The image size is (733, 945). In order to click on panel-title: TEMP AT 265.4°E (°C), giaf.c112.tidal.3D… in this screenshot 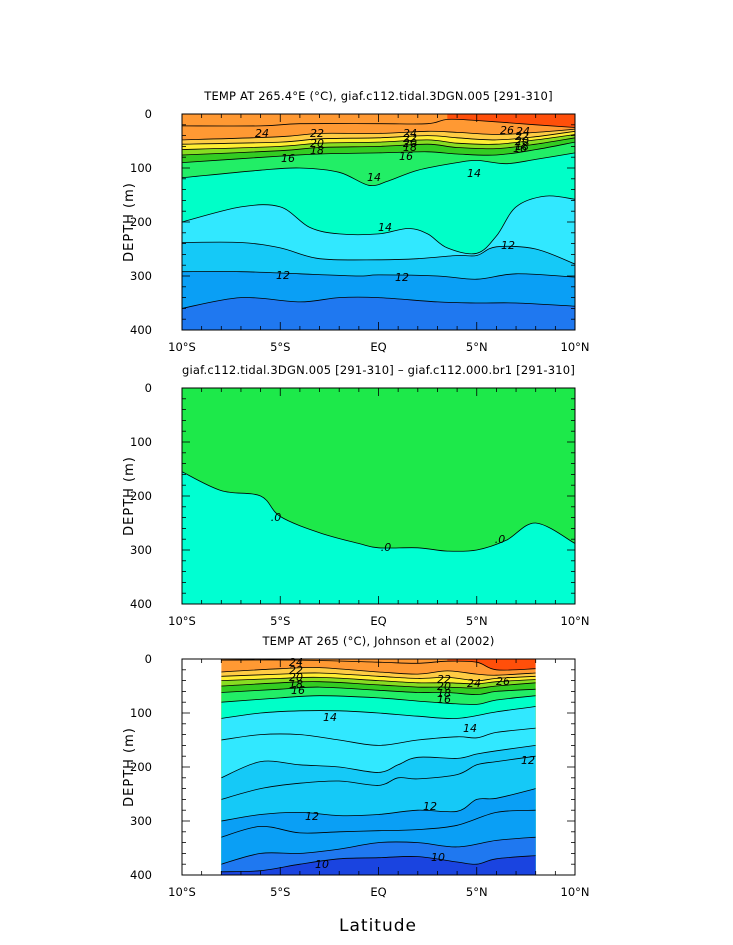, I will do `click(378, 96)`.